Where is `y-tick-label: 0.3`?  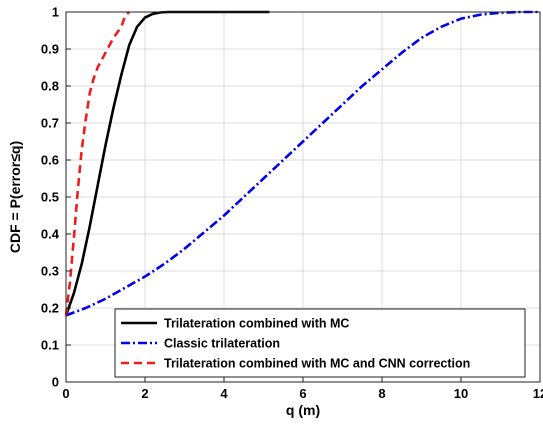
y-tick-label: 0.3 is located at coordinates (50, 271).